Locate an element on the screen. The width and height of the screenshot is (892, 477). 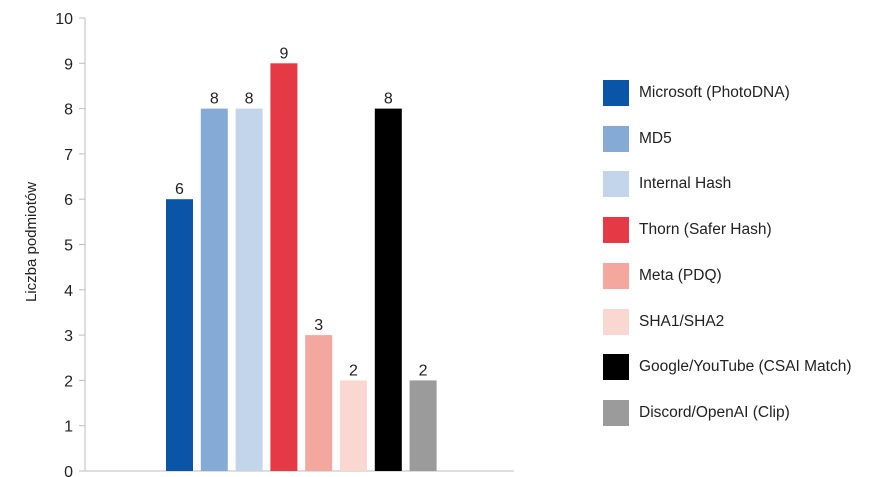
y-tick-label: 10 is located at coordinates (64, 19).